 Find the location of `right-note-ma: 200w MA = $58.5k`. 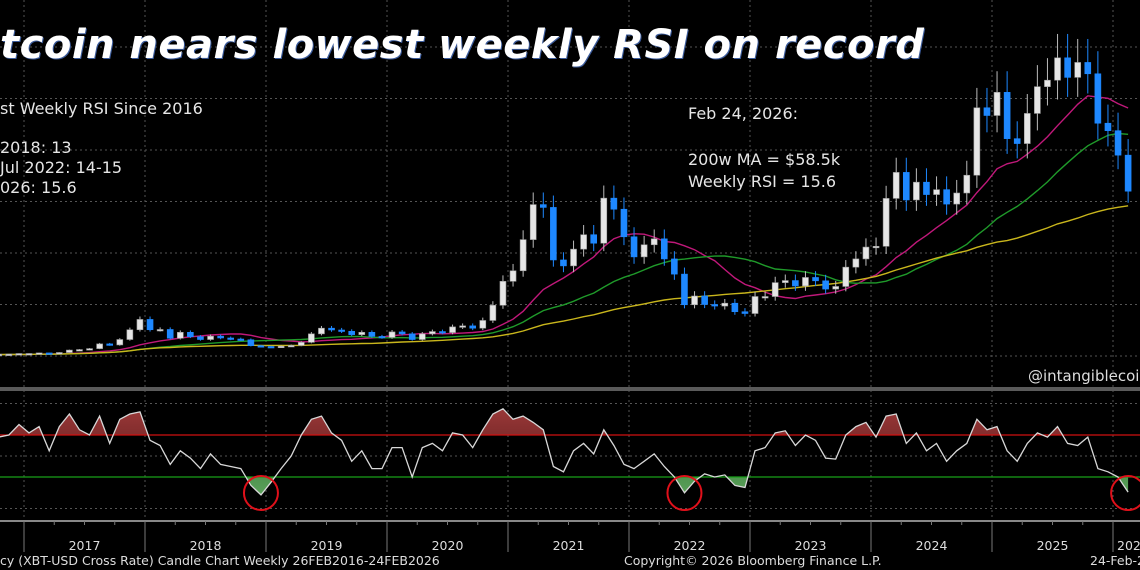

right-note-ma: 200w MA = $58.5k is located at coordinates (764, 159).